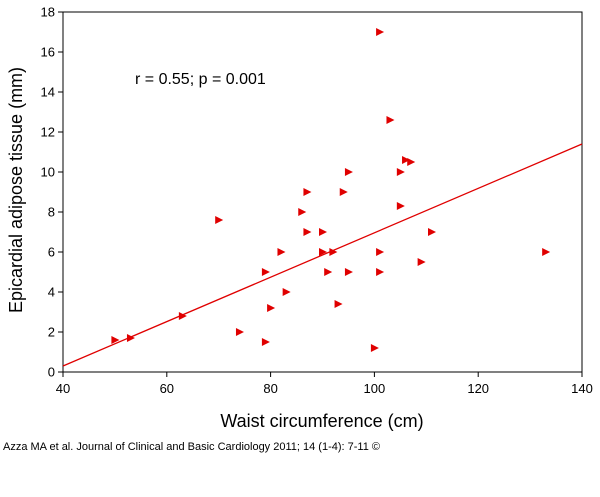  I want to click on x-tick-label: 140, so click(582, 388).